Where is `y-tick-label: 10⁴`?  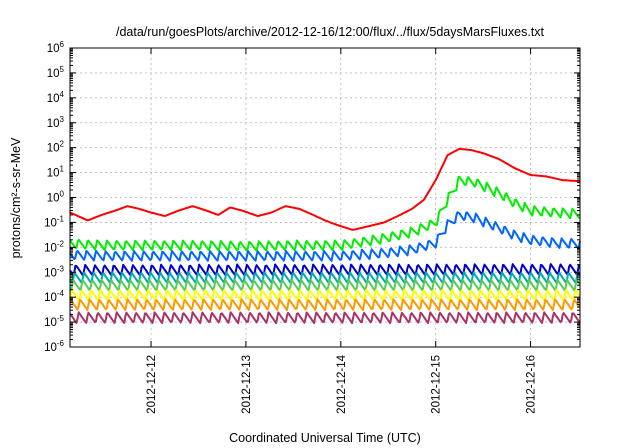 y-tick-label: 10⁴ is located at coordinates (56, 97).